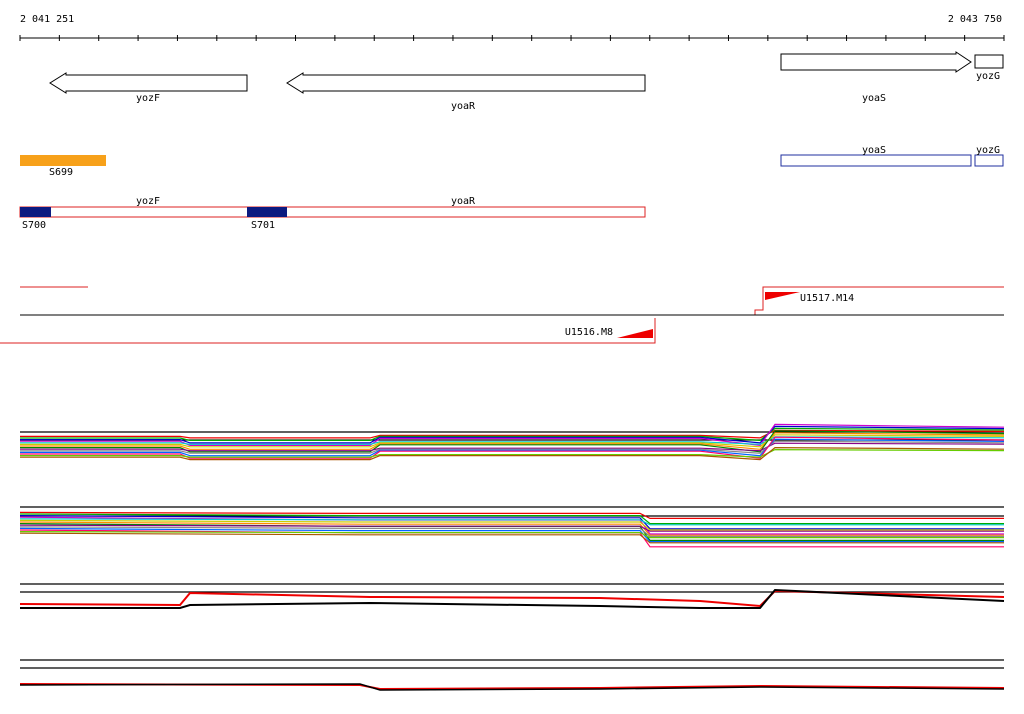 The width and height of the screenshot is (1024, 714). What do you see at coordinates (512, 27) in the screenshot?
I see `ruler: 2 041 251 2 043 750` at bounding box center [512, 27].